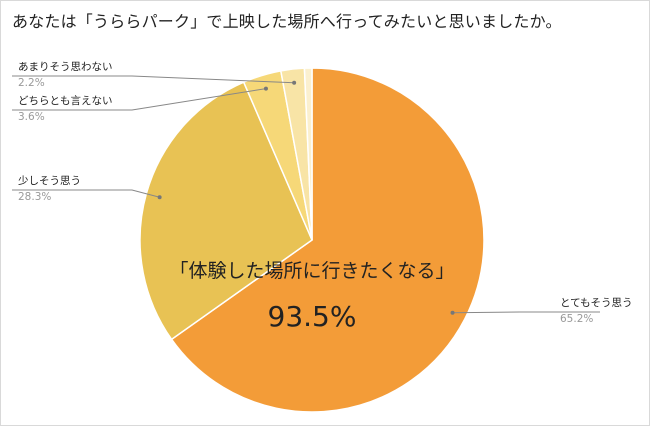 This screenshot has height=426, width=650. What do you see at coordinates (308, 154) in the screenshot?
I see `pie-slice` at bounding box center [308, 154].